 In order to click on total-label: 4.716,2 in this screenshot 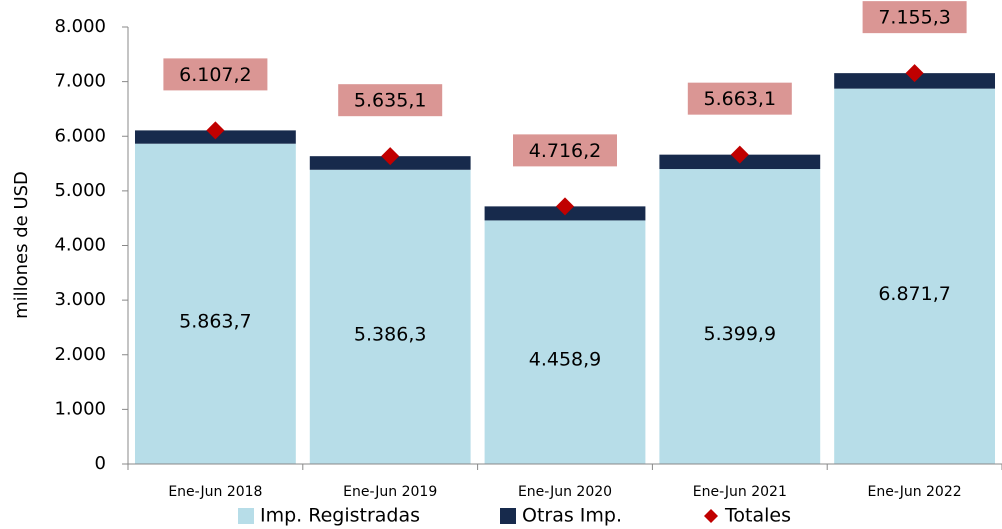, I will do `click(565, 151)`.